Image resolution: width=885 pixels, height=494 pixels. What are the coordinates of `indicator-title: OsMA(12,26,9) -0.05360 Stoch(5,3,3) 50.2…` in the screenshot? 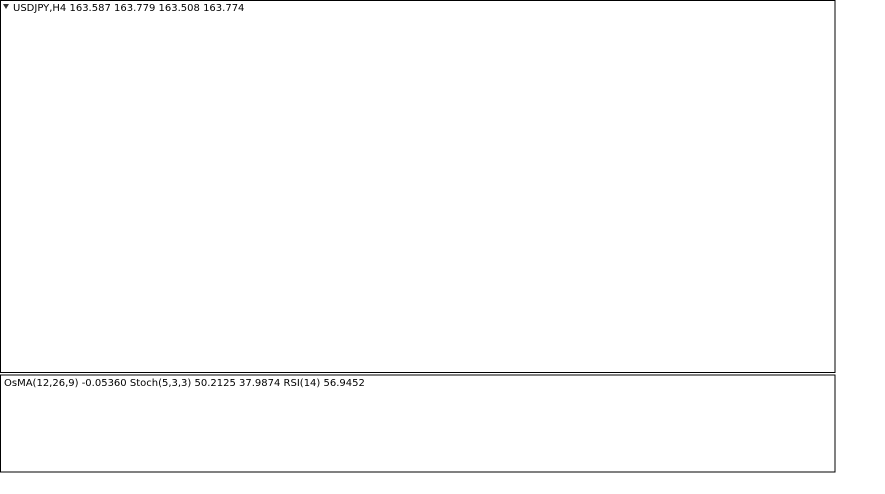 It's located at (184, 383).